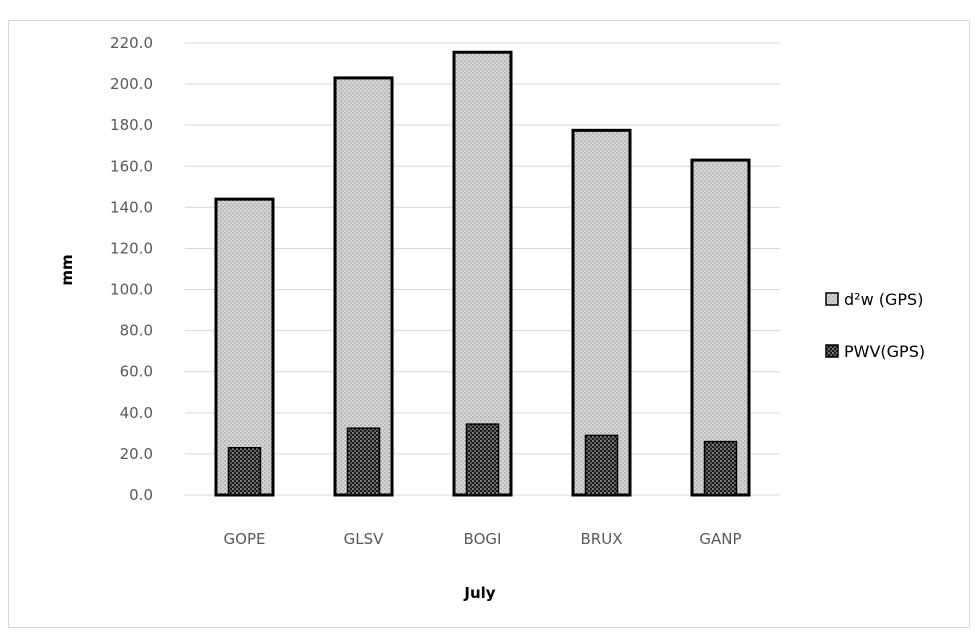 The height and width of the screenshot is (634, 977). I want to click on y-tick-label: 180.0, so click(131, 125).